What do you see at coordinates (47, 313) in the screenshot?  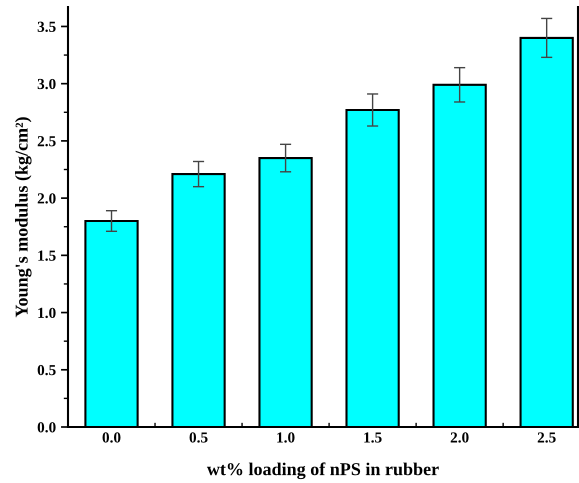 I see `y-tick-label: 1.0` at bounding box center [47, 313].